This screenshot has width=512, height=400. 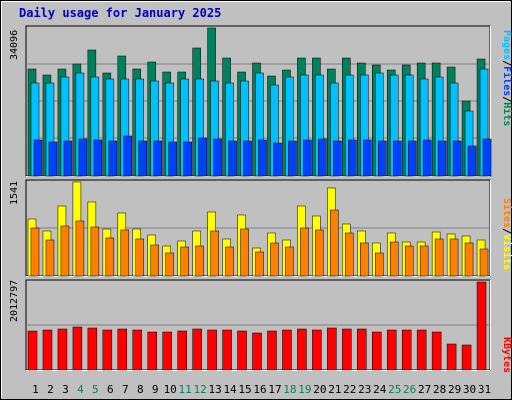 I want to click on x-tick-label-26: 26, so click(x=409, y=389).